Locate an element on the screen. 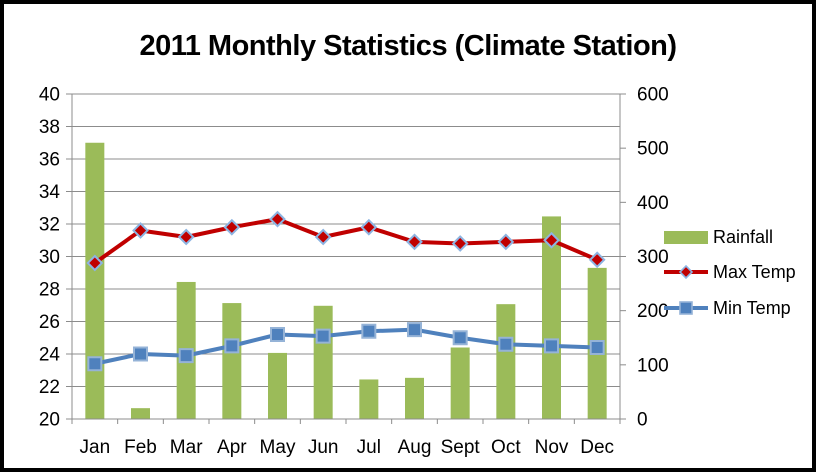 This screenshot has width=816, height=472. max-temp-point-oct is located at coordinates (506, 242).